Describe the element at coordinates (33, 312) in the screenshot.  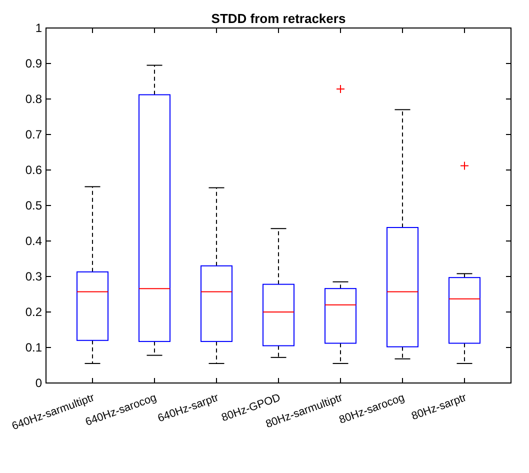
I see `y-tick-label: 0.2` at that location.